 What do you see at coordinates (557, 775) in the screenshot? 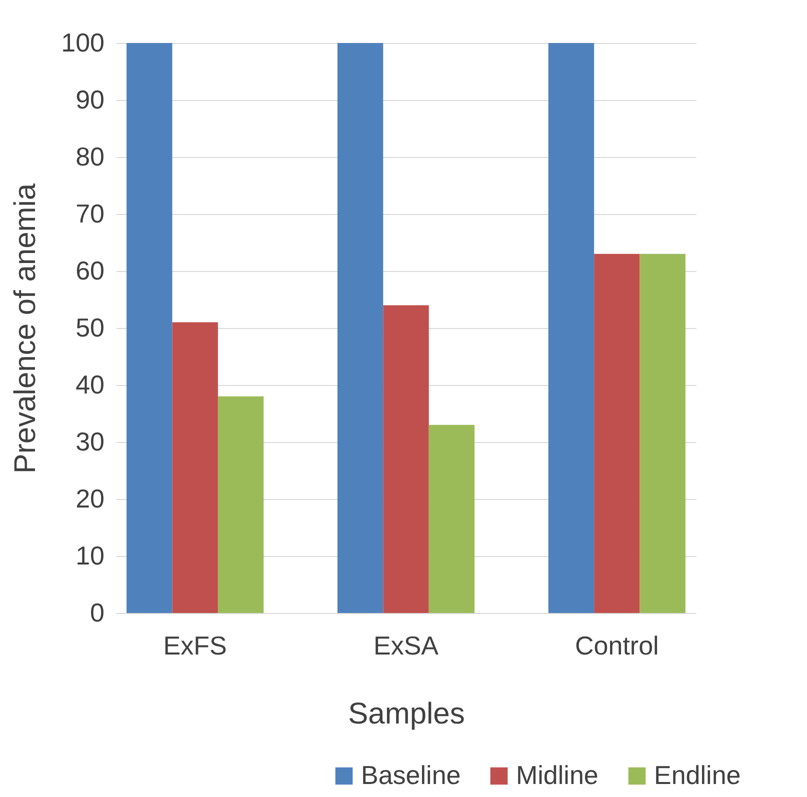
I see `legend-label: Midline` at bounding box center [557, 775].